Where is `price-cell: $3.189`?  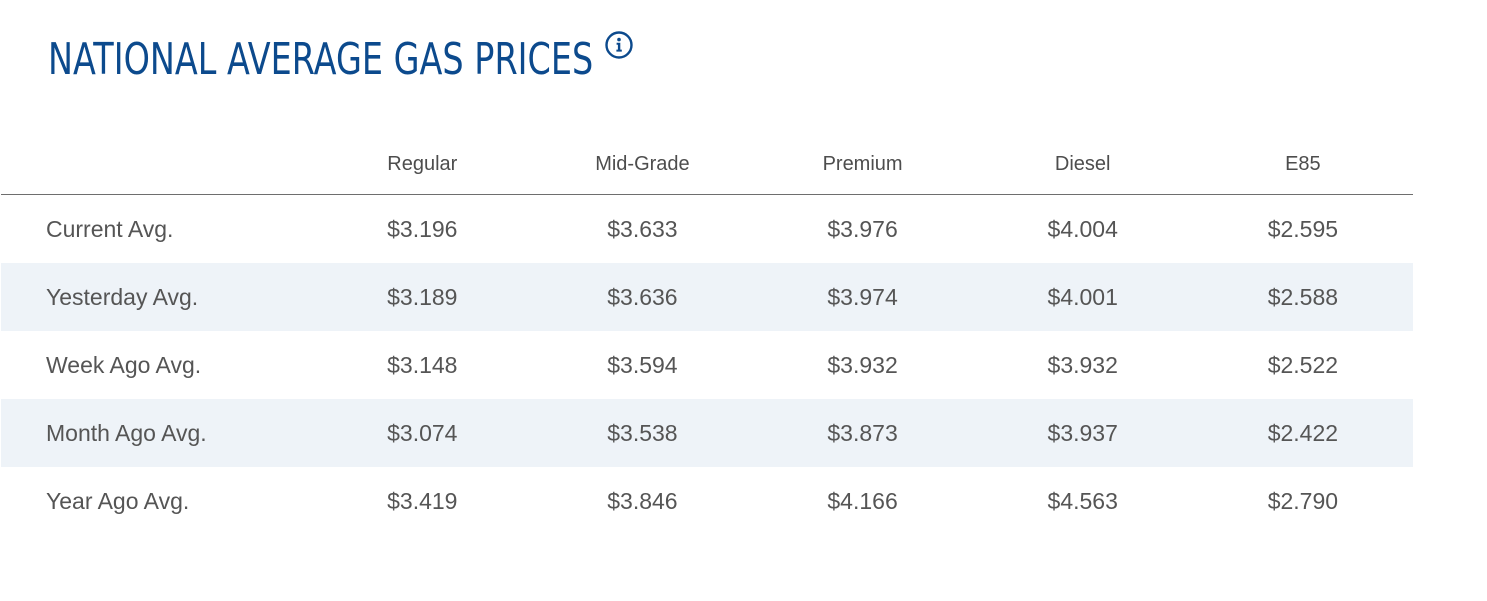 price-cell: $3.189 is located at coordinates (422, 297).